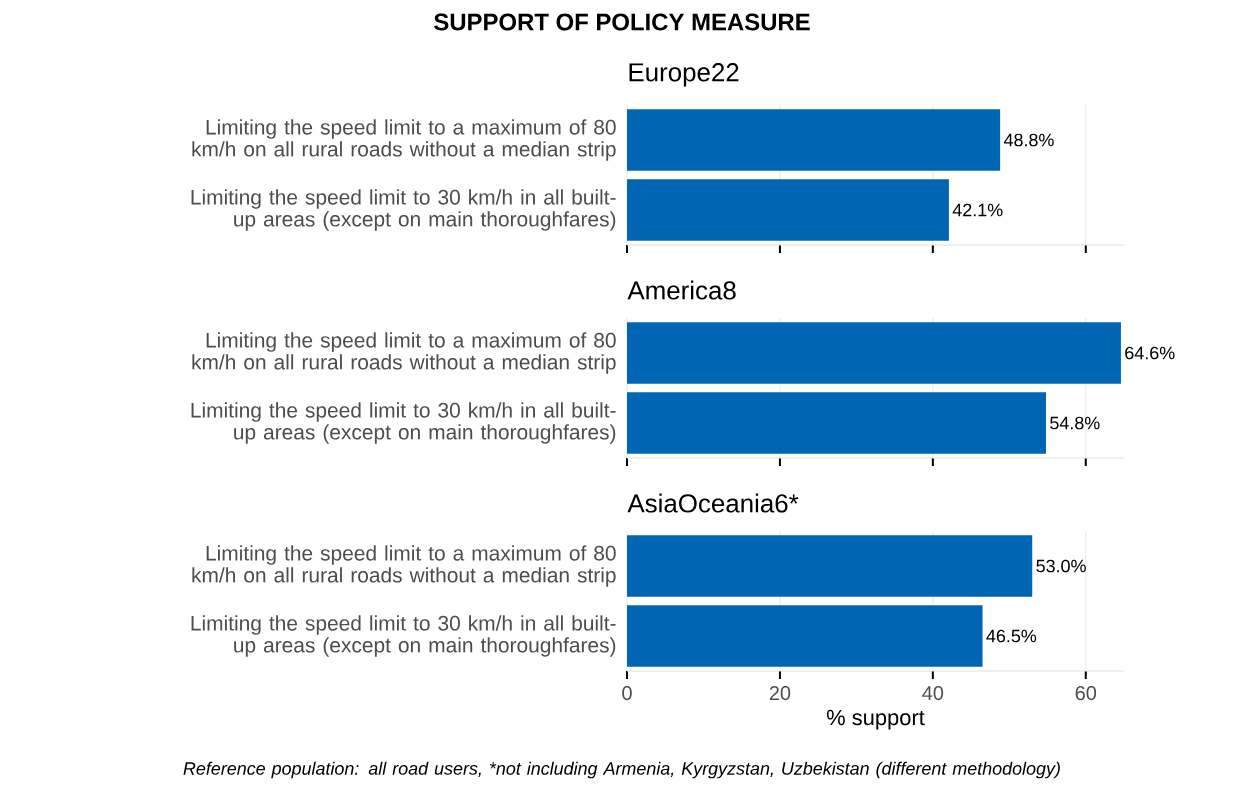 The height and width of the screenshot is (792, 1235). Describe the element at coordinates (621, 770) in the screenshot. I see `text: Reference population: all road users, *not including Armenia, Kyrgyzstan, Uzbekistan (different methodology)` at that location.